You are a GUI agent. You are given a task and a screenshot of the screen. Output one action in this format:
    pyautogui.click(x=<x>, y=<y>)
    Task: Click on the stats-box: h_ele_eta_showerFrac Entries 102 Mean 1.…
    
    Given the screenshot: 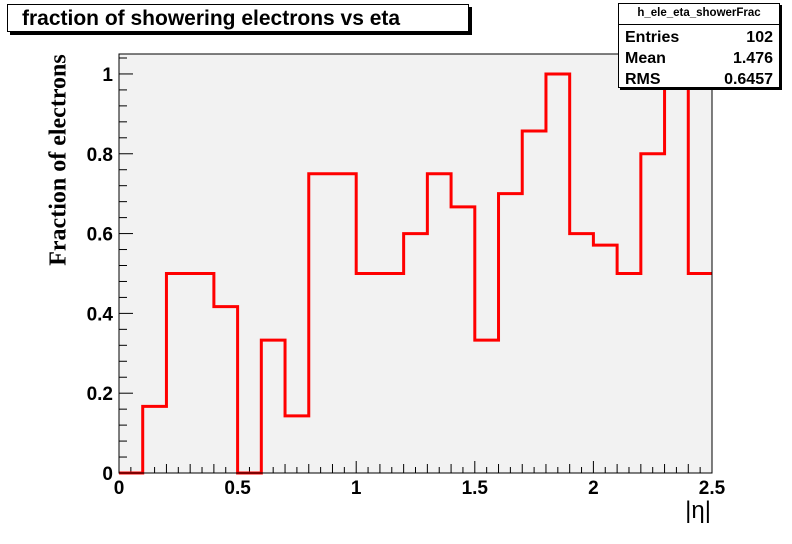 What is the action you would take?
    pyautogui.click(x=699, y=45)
    